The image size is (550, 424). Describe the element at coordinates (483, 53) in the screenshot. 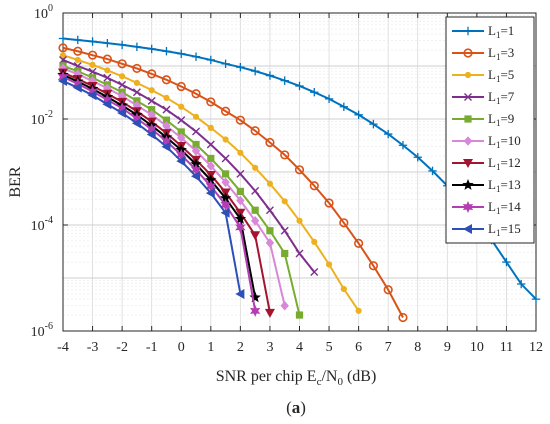

I see `legend-item: L1=3` at that location.